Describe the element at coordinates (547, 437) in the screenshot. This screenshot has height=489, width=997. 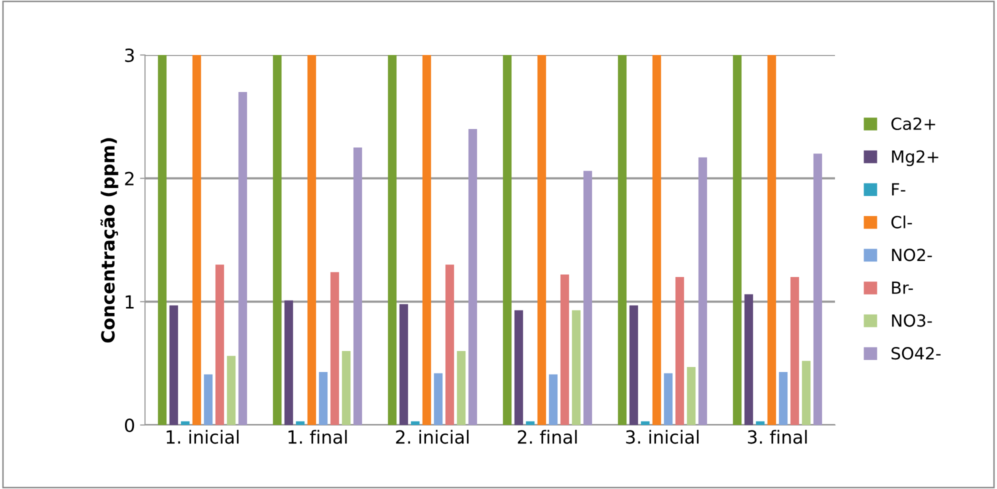
I see `x-tick-label: 2. final` at that location.